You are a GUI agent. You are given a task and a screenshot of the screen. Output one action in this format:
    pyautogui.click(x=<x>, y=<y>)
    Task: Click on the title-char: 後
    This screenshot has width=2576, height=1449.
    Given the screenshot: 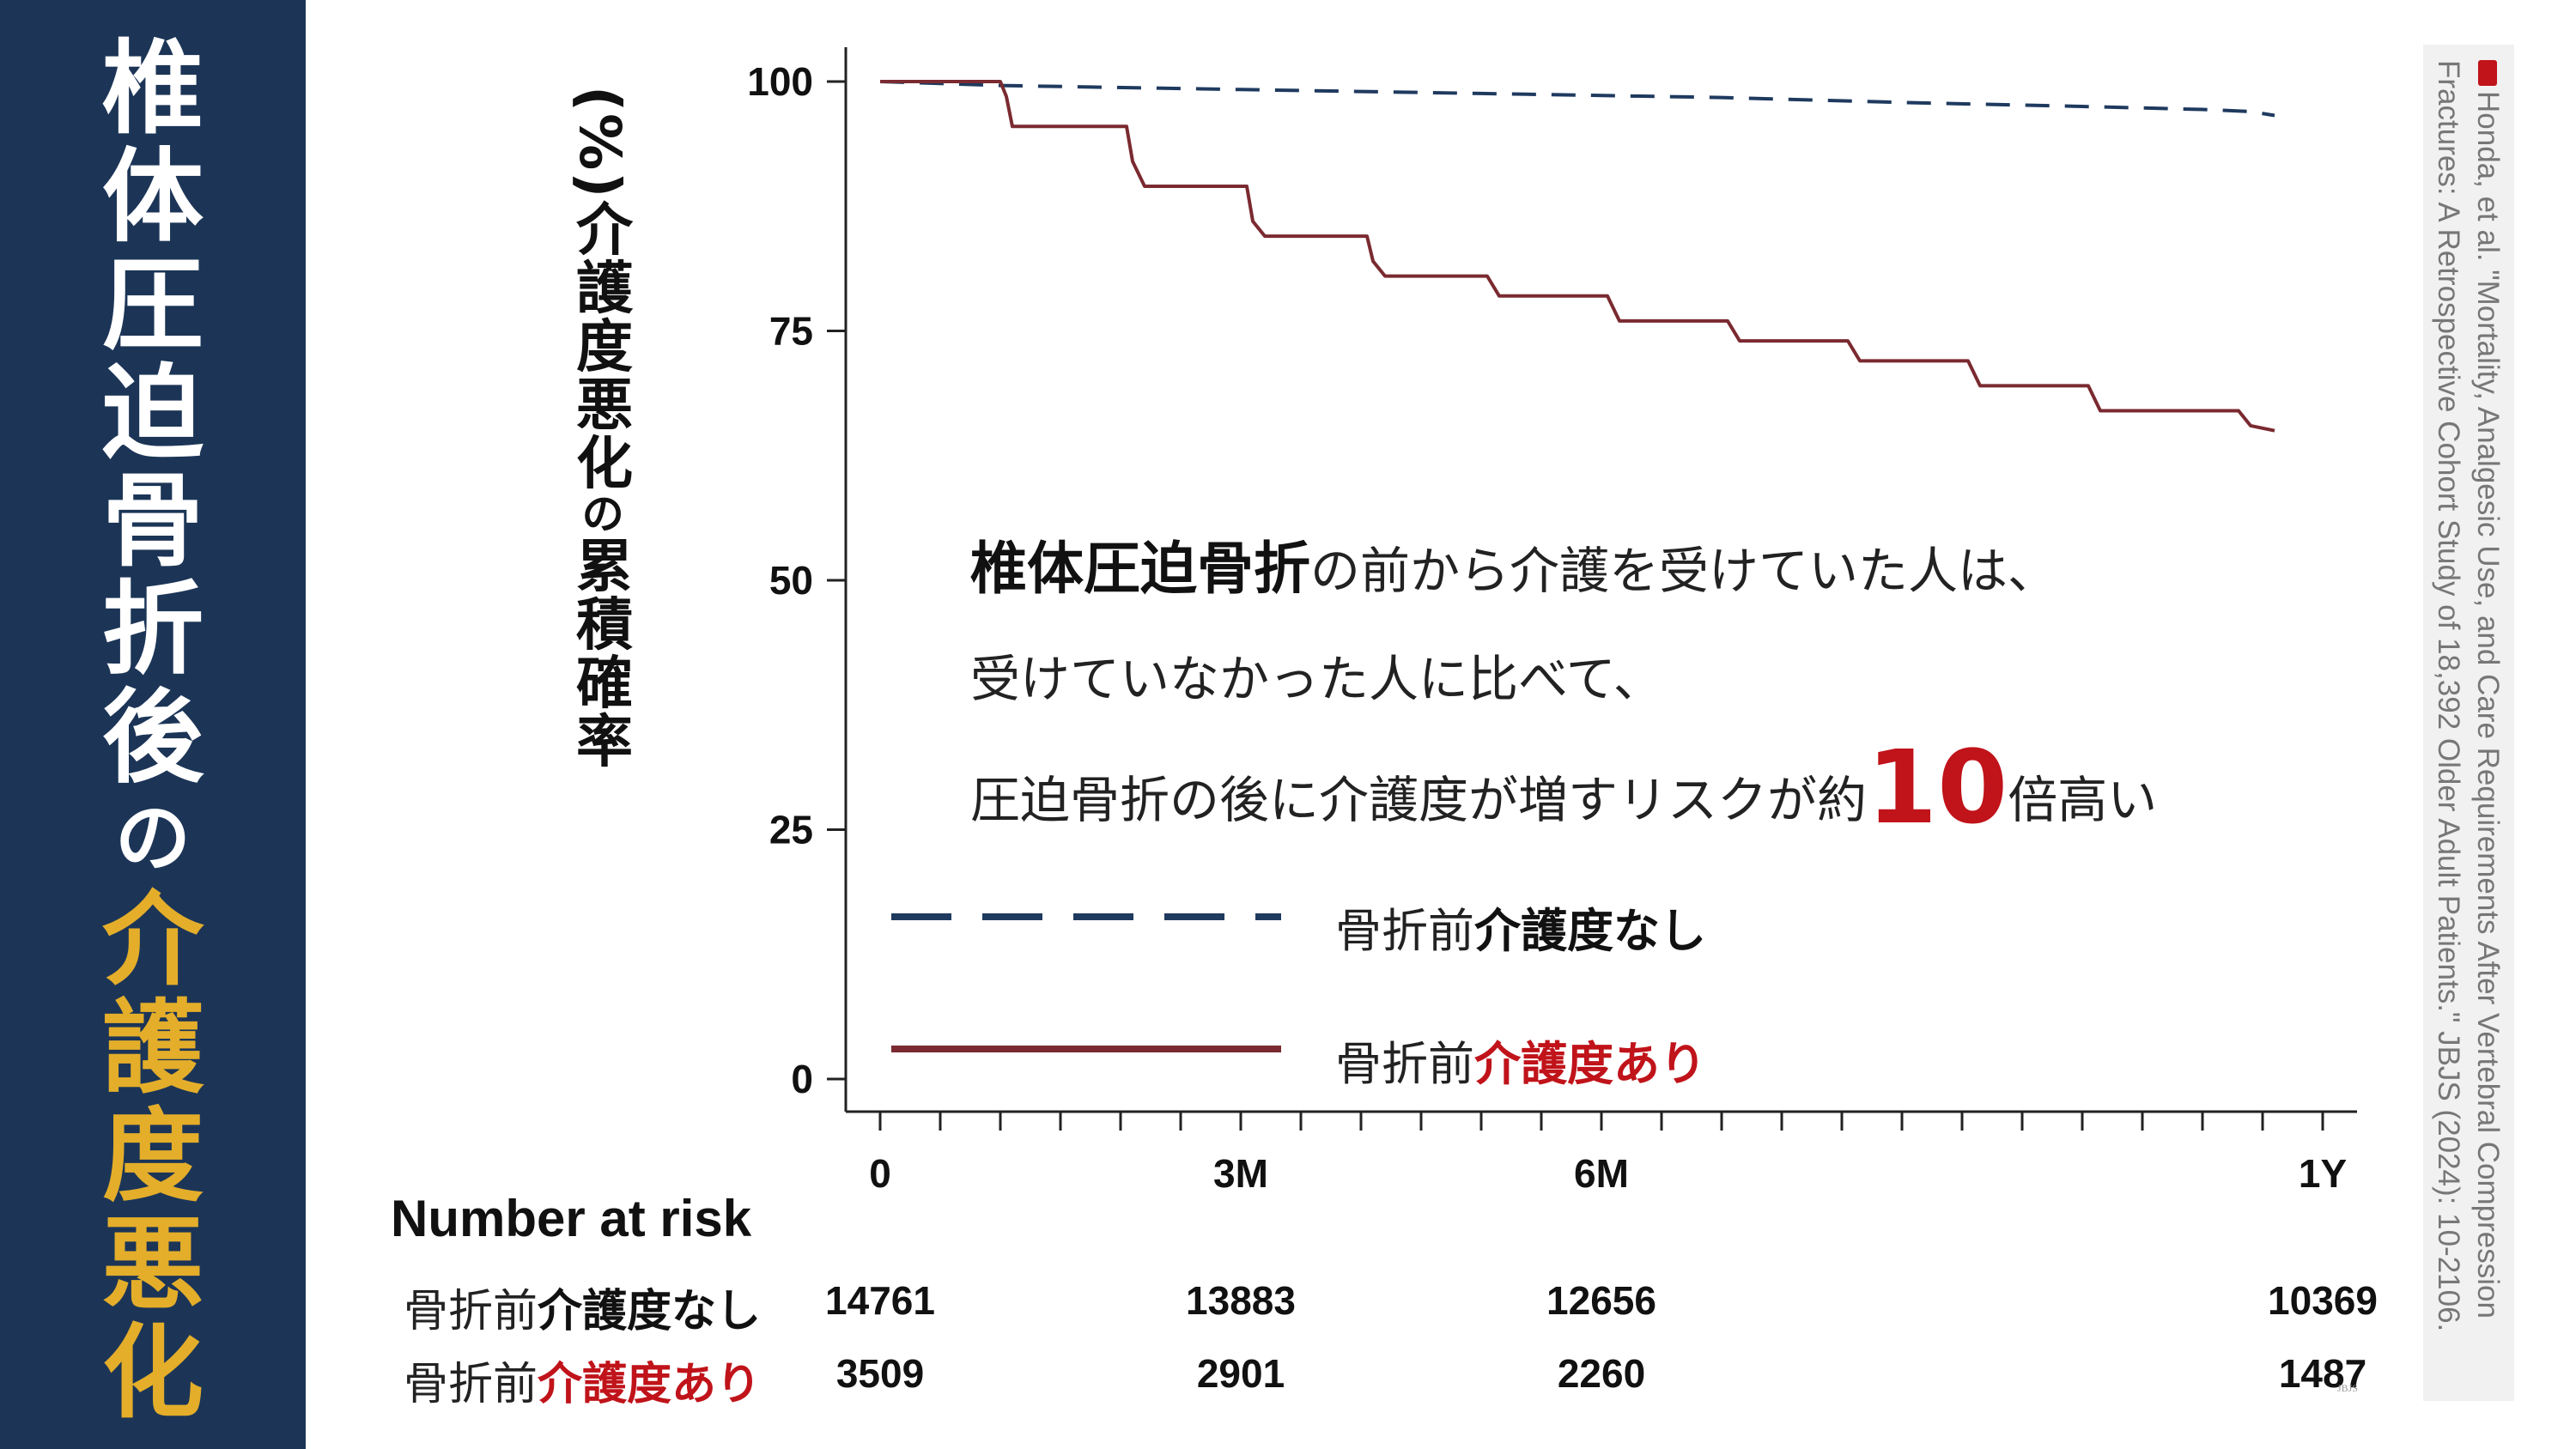 What is the action you would take?
    pyautogui.click(x=153, y=737)
    